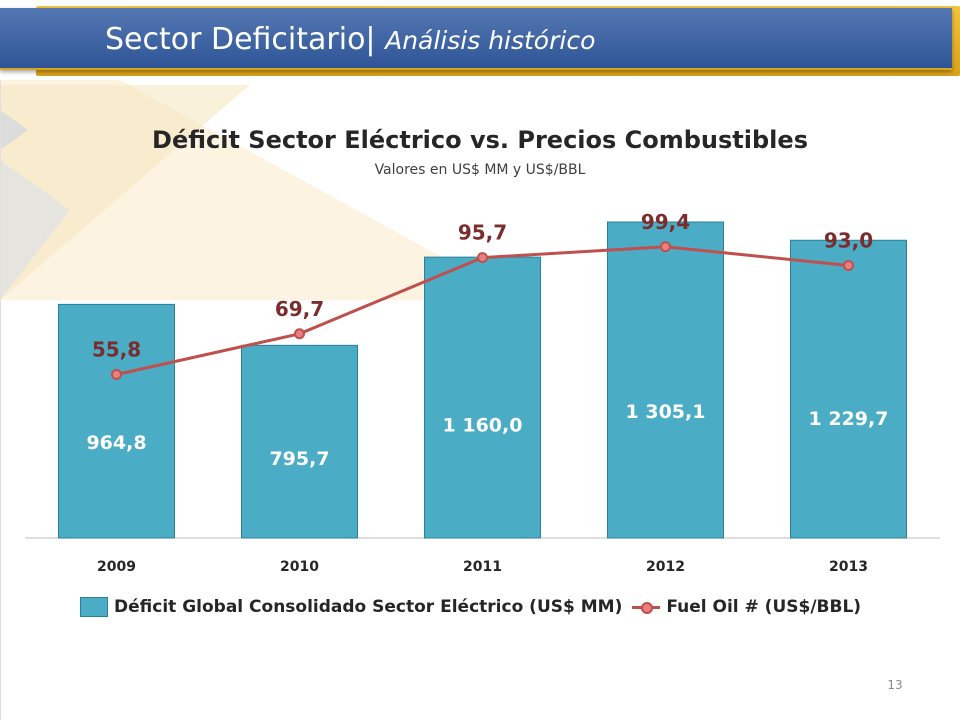 Image resolution: width=960 pixels, height=720 pixels. I want to click on page-title: Sector Deficitario| Análisis histórico, so click(350, 39).